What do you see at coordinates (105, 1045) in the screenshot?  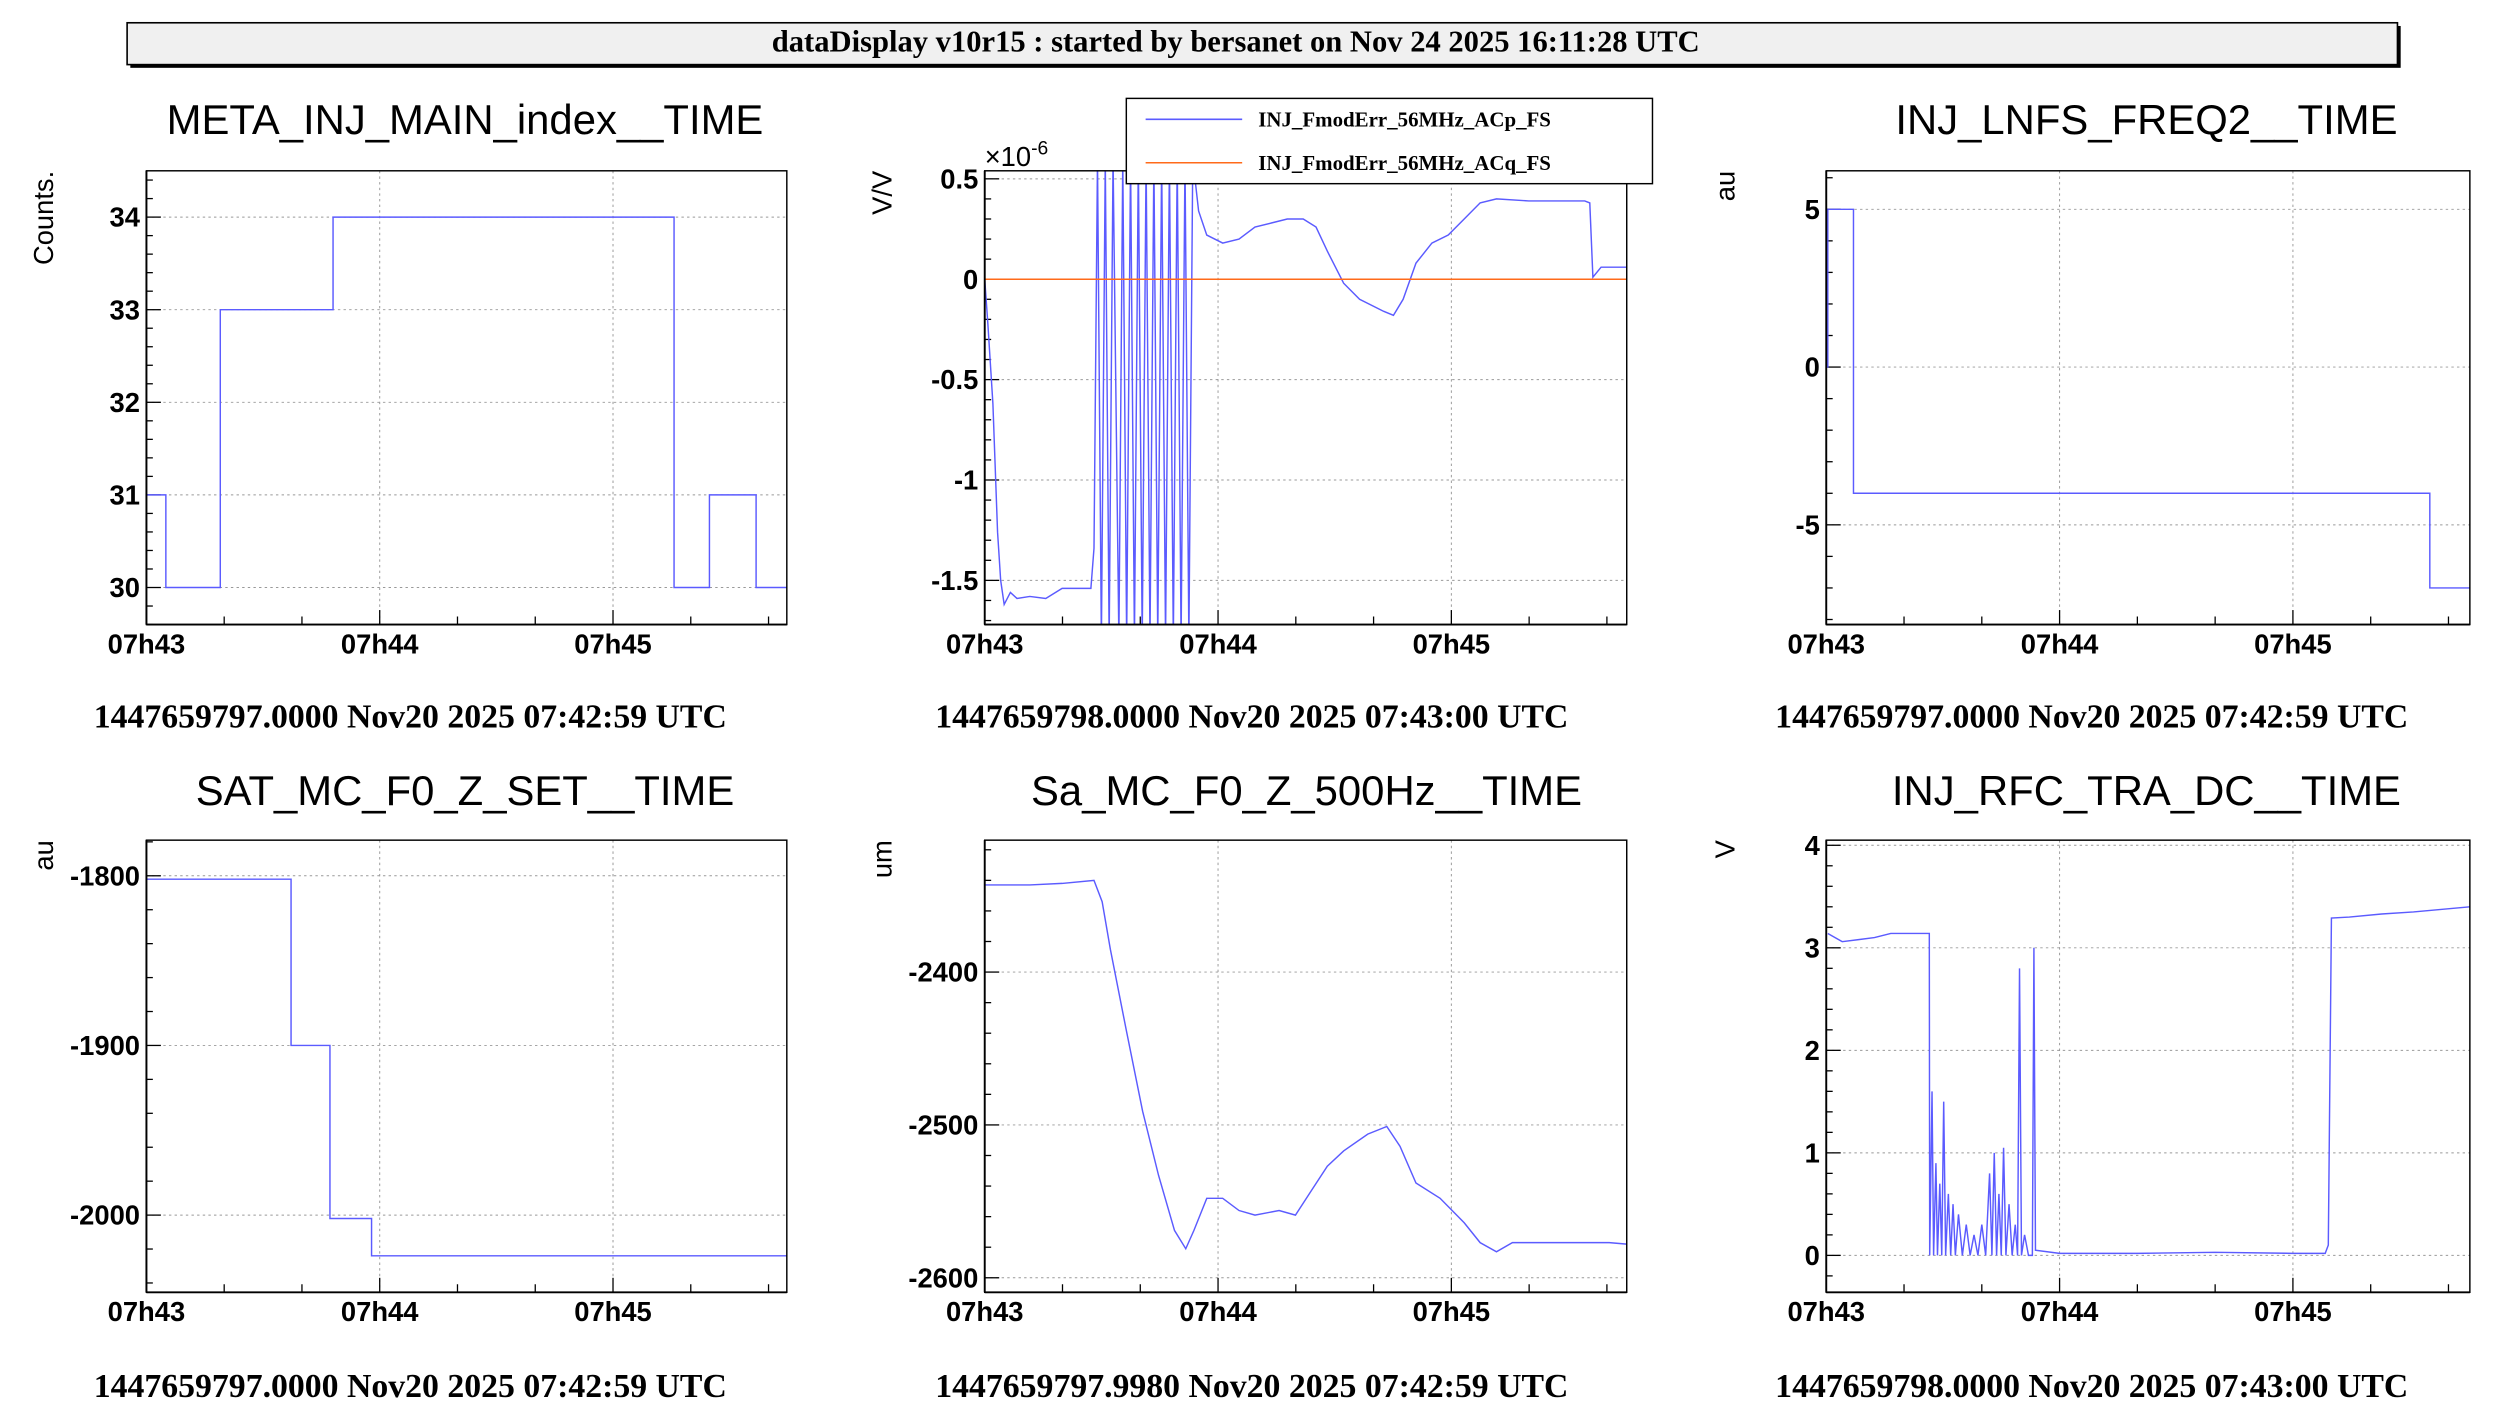 I see `y-tick-label: -1900` at bounding box center [105, 1045].